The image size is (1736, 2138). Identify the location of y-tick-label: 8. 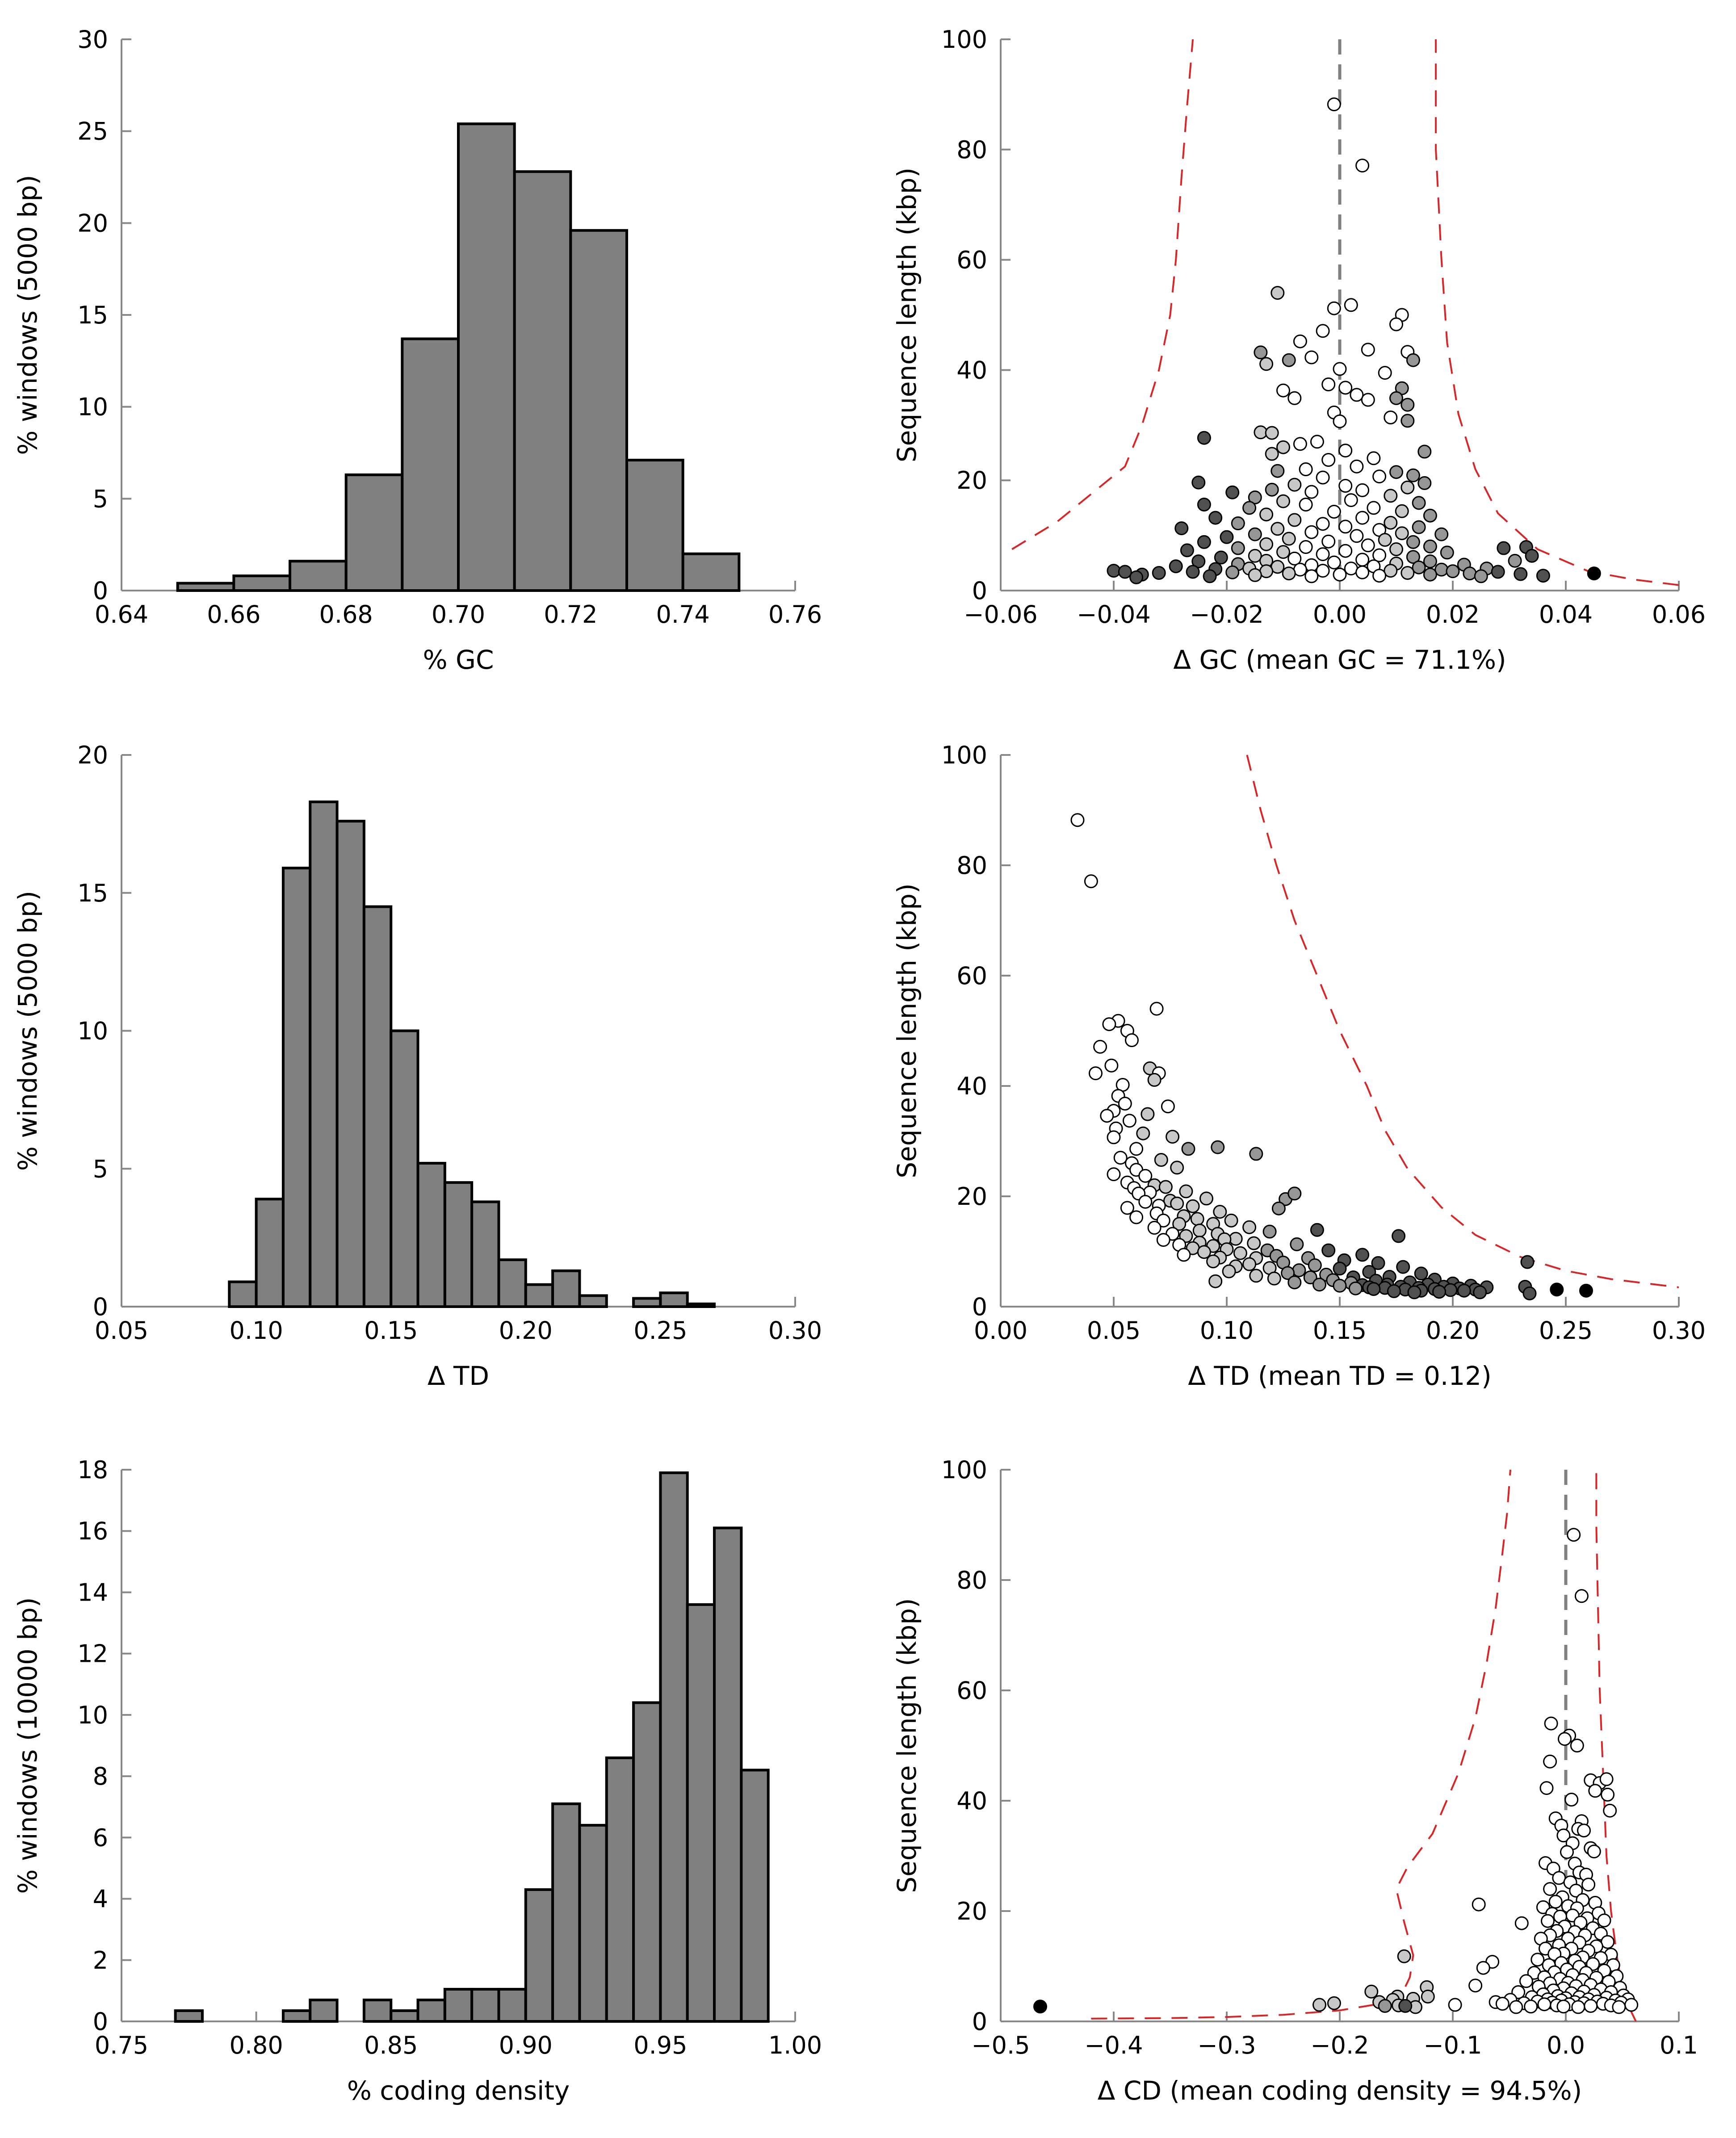
(100, 1776).